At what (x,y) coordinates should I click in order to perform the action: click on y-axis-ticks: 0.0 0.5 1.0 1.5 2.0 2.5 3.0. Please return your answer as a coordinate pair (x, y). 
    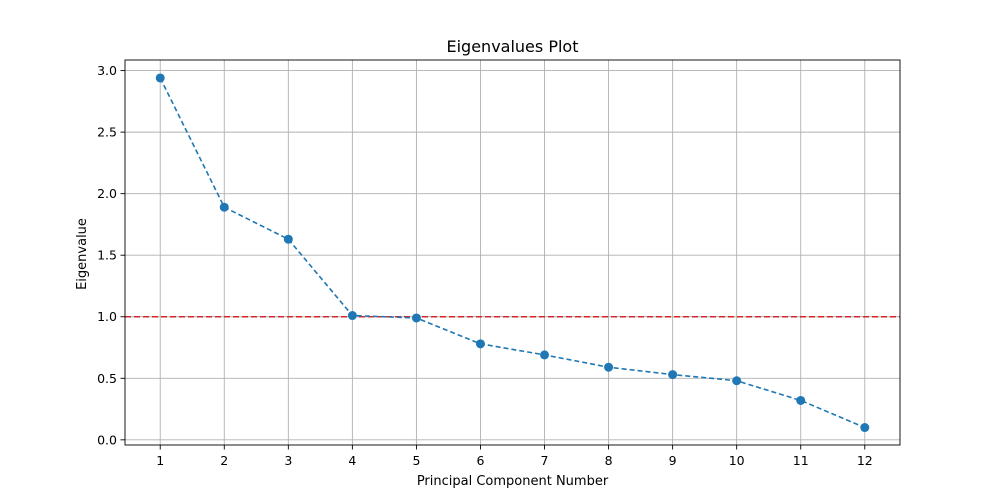
    Looking at the image, I should click on (111, 255).